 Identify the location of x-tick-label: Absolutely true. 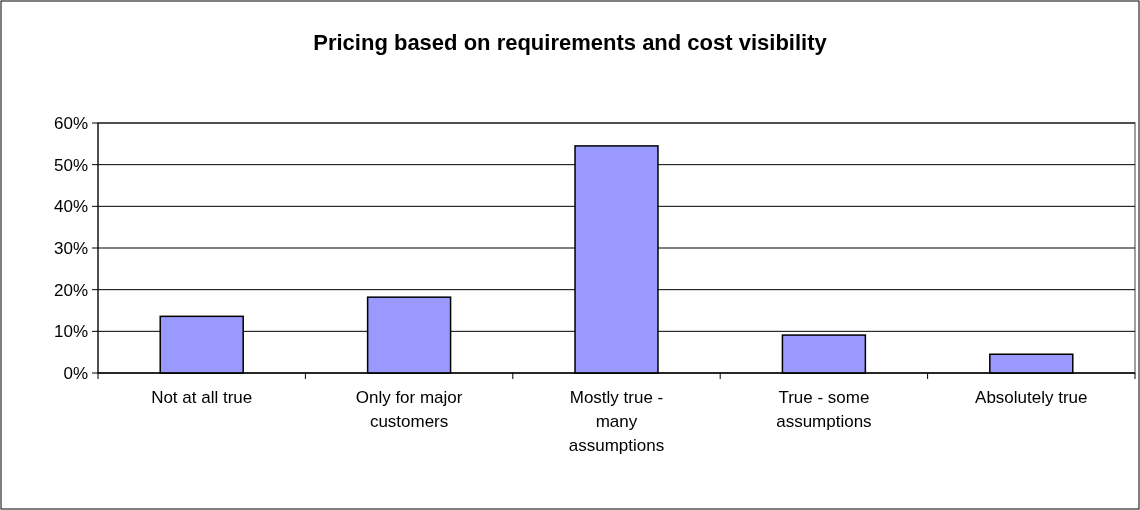
(1031, 397).